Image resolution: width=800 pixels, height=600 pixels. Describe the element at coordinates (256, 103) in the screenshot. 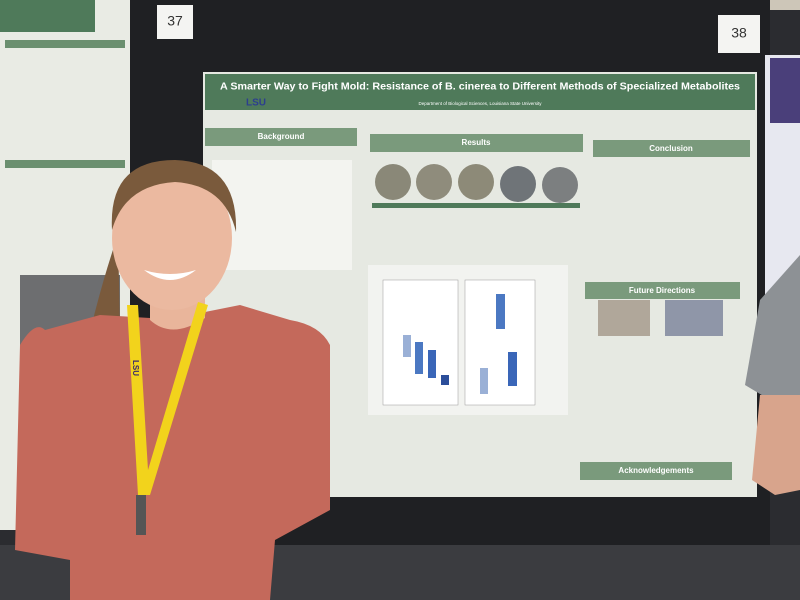

I see `poster-logo: LSU` at that location.